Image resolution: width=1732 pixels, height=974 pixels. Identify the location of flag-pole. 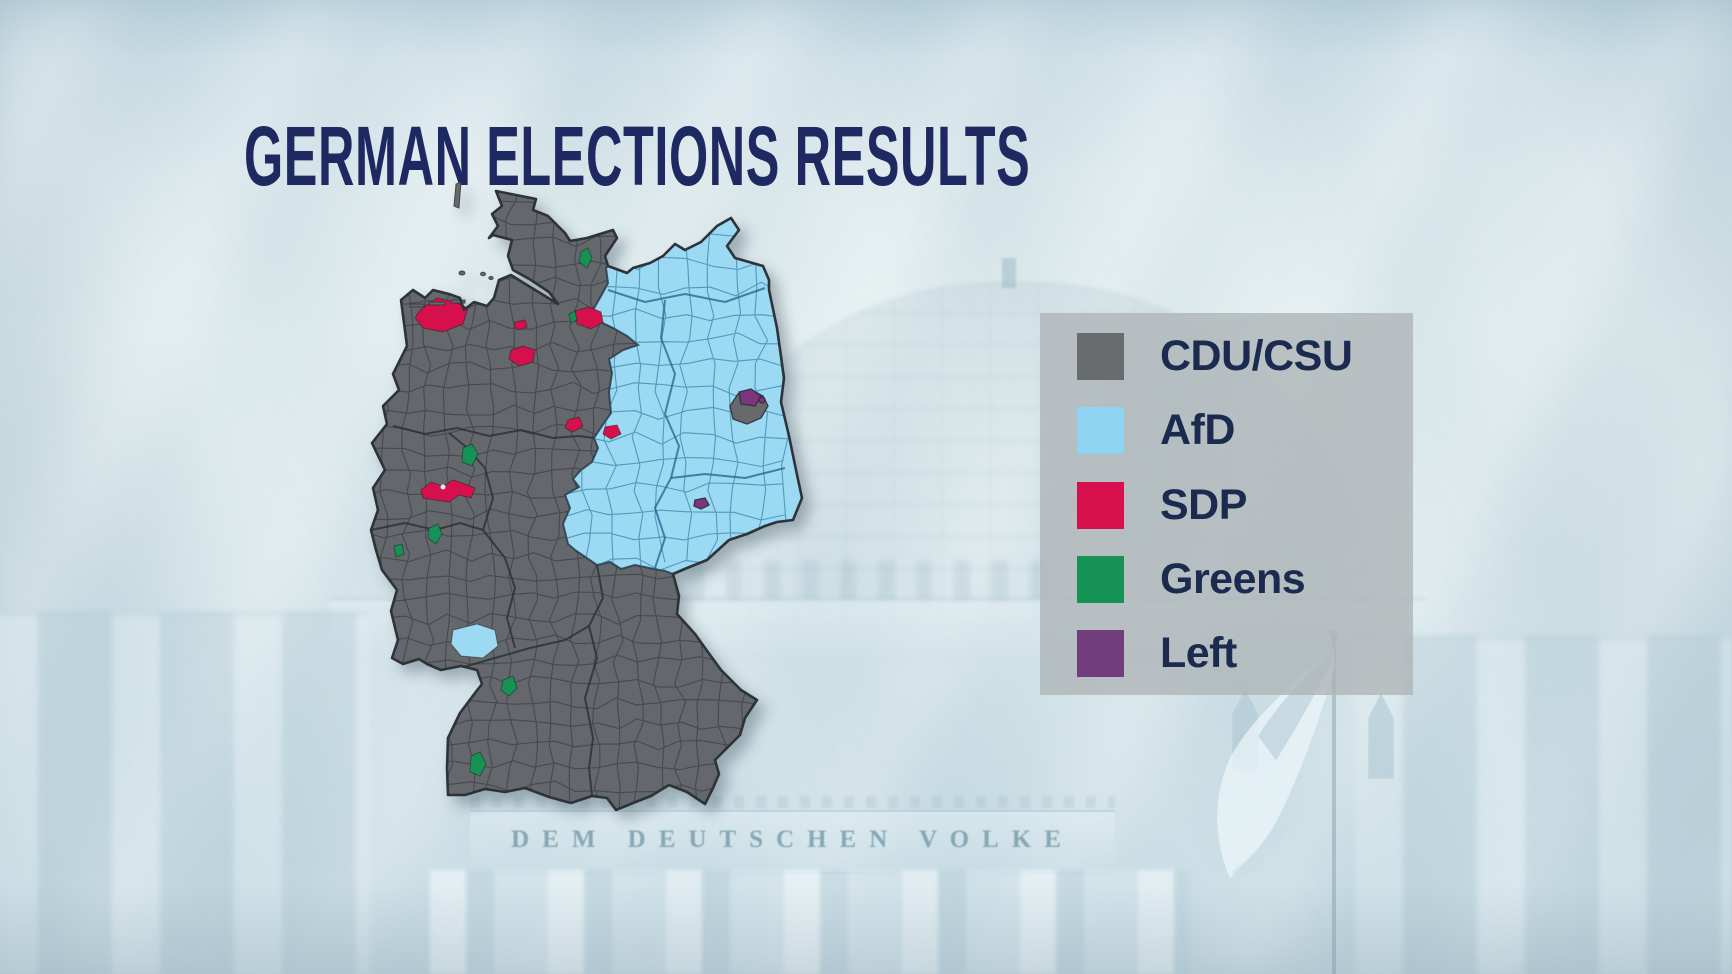
(1334, 805).